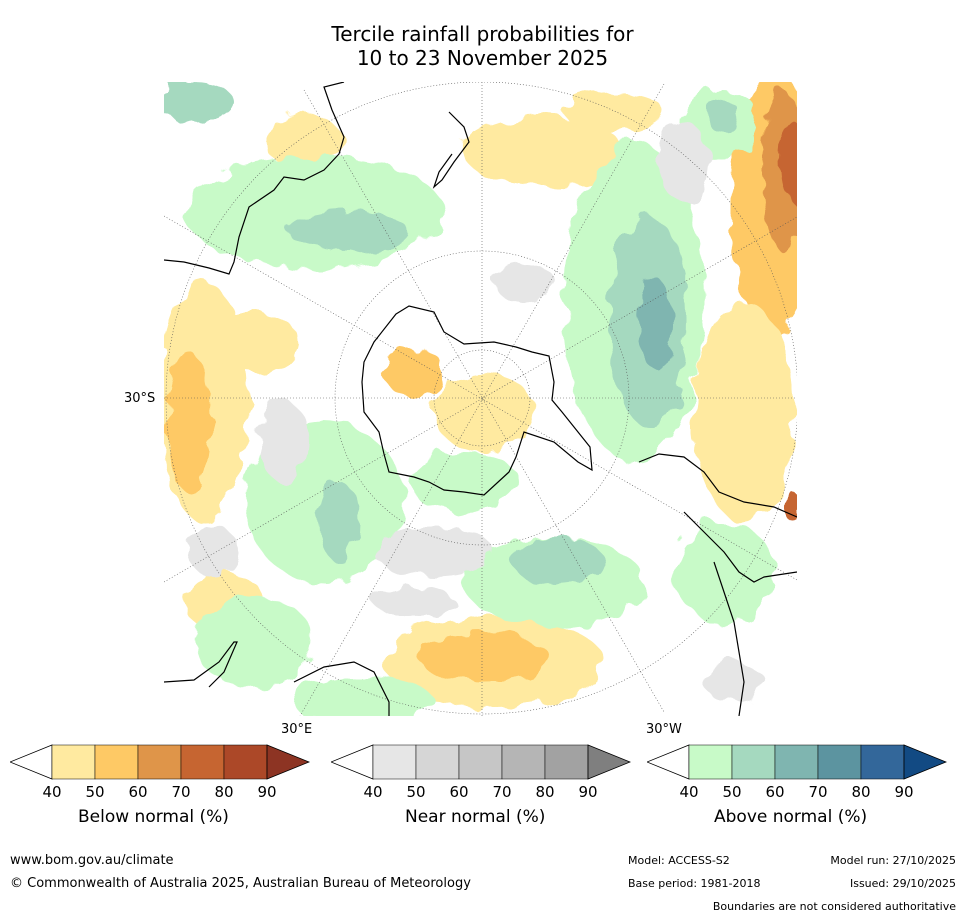 This screenshot has width=965, height=919. I want to click on colorbar-above-normal, so click(796, 764).